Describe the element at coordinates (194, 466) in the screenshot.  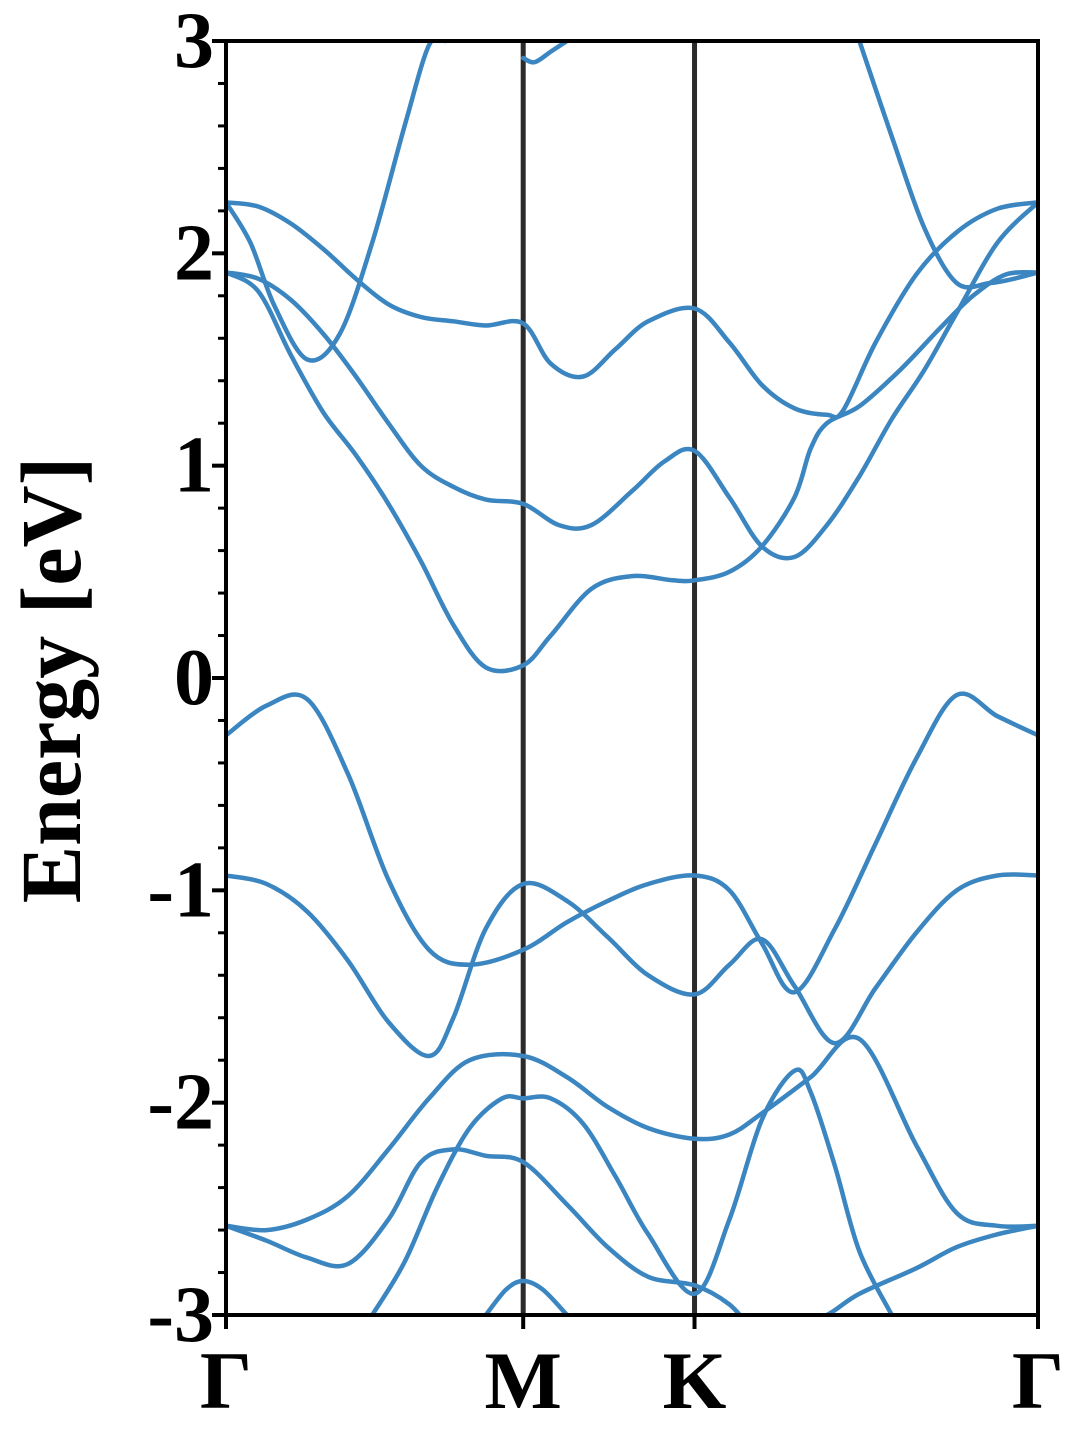
I see `y-tick-label: 1` at that location.